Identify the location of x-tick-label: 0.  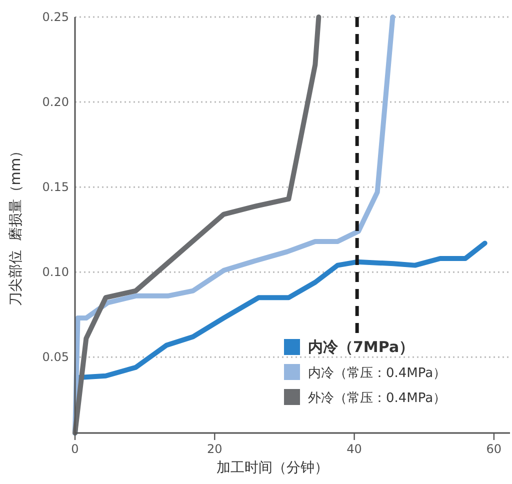
(75, 449).